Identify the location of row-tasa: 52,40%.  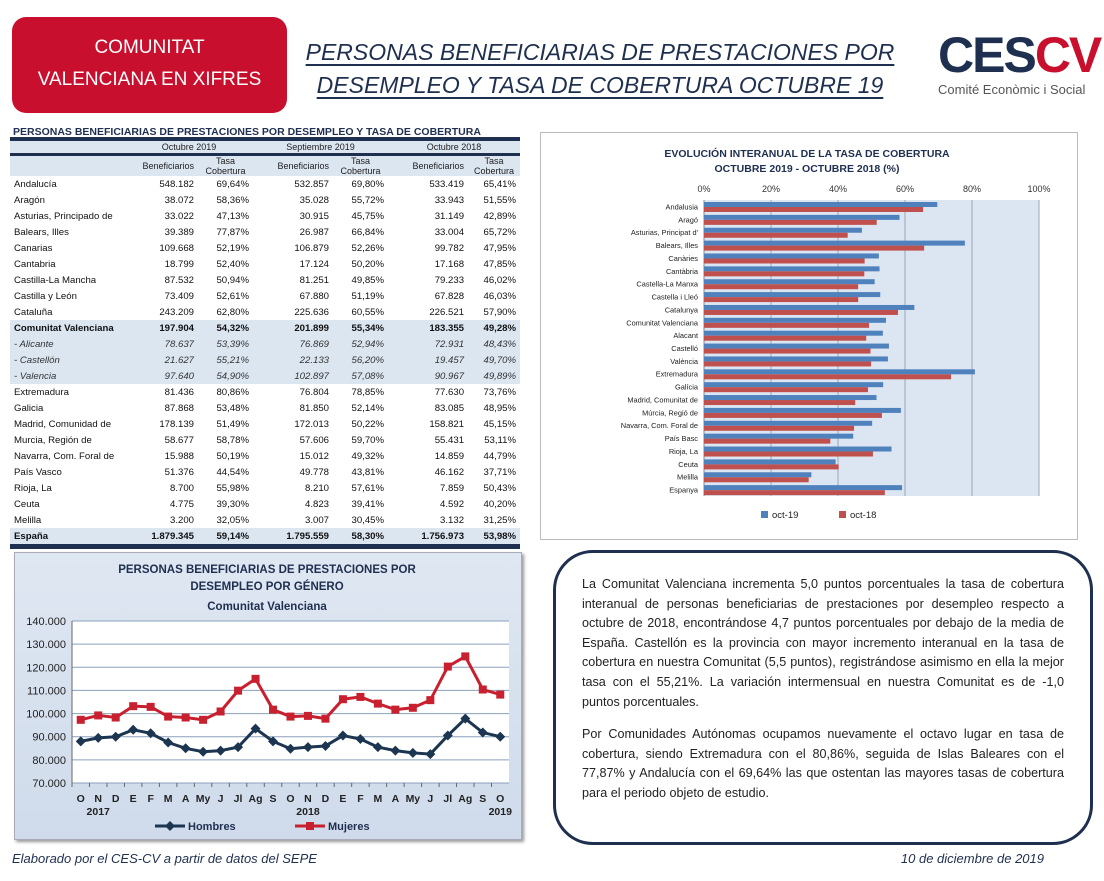
(233, 264).